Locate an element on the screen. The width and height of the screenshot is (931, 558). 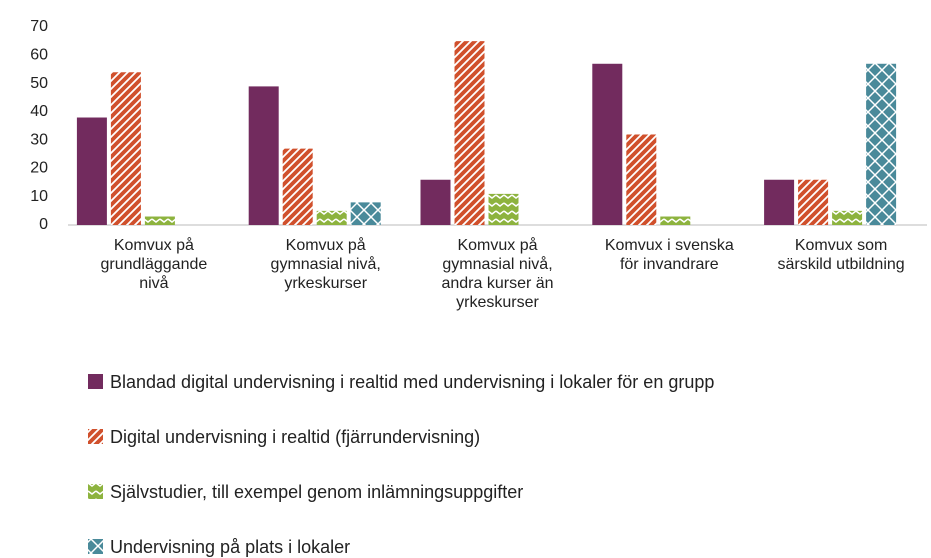
y-tick-label: 30 is located at coordinates (39, 139).